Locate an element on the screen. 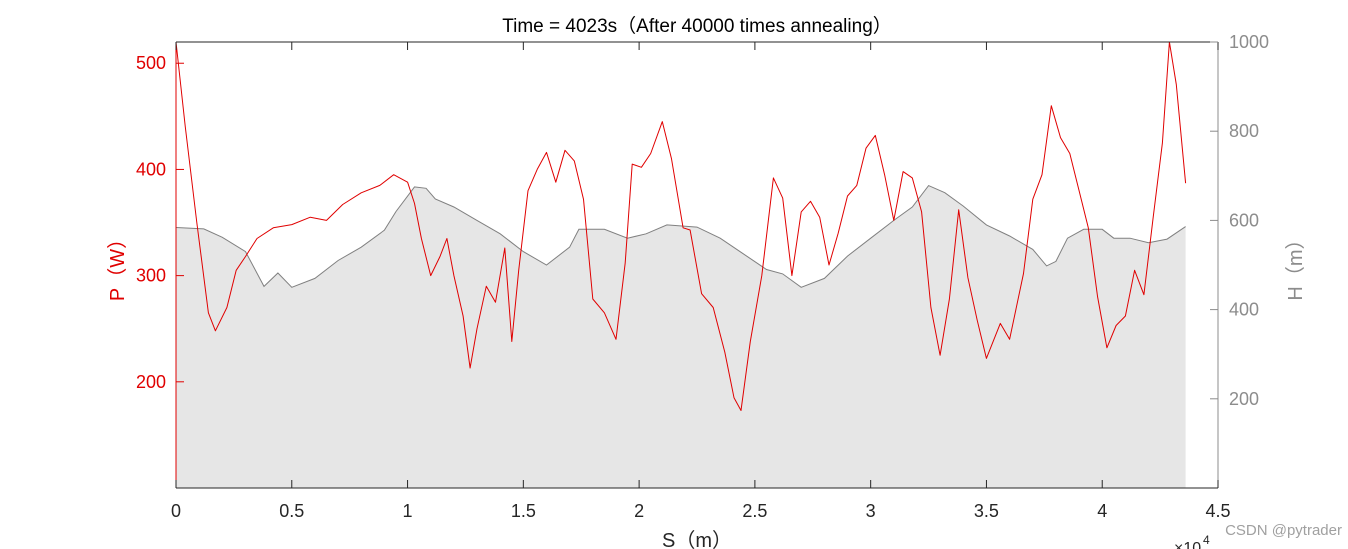 Image resolution: width=1348 pixels, height=549 pixels. x-tick-label: 2 is located at coordinates (639, 511).